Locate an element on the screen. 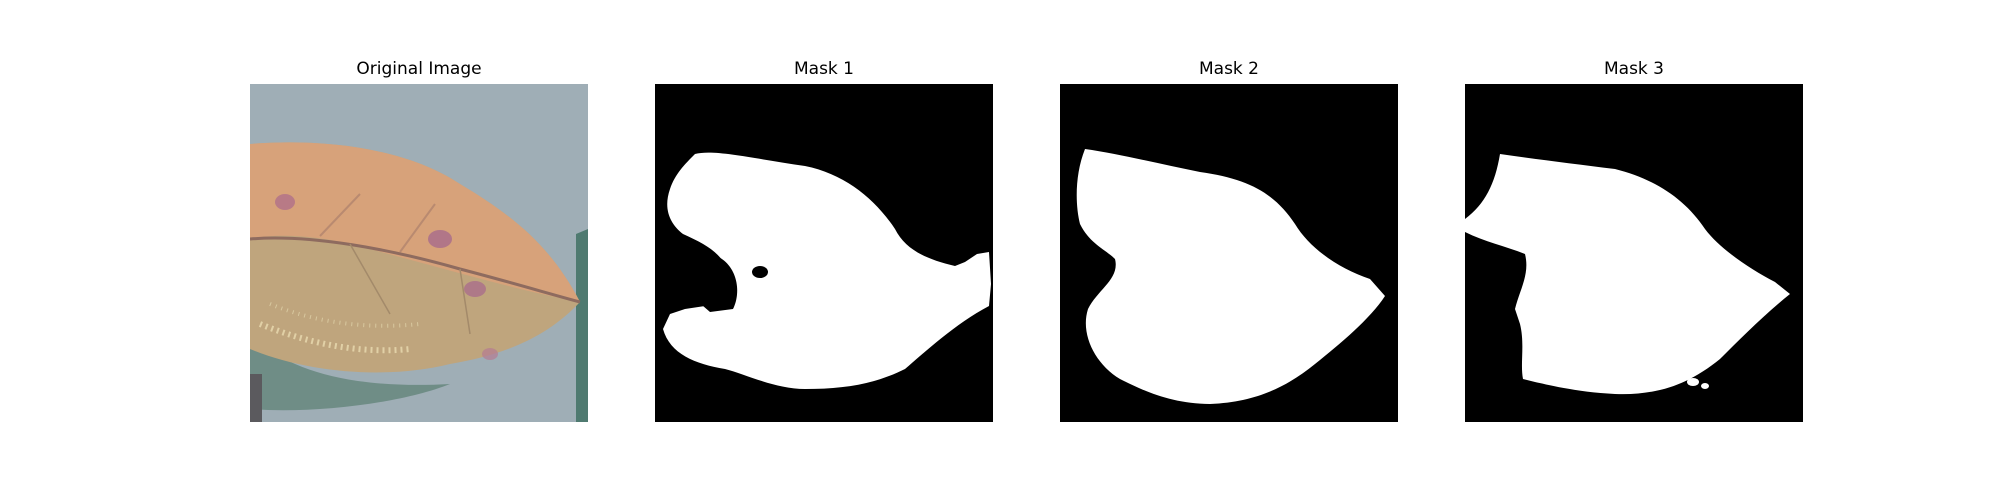 The height and width of the screenshot is (500, 2000). panel-title: Mask 2 is located at coordinates (1228, 69).